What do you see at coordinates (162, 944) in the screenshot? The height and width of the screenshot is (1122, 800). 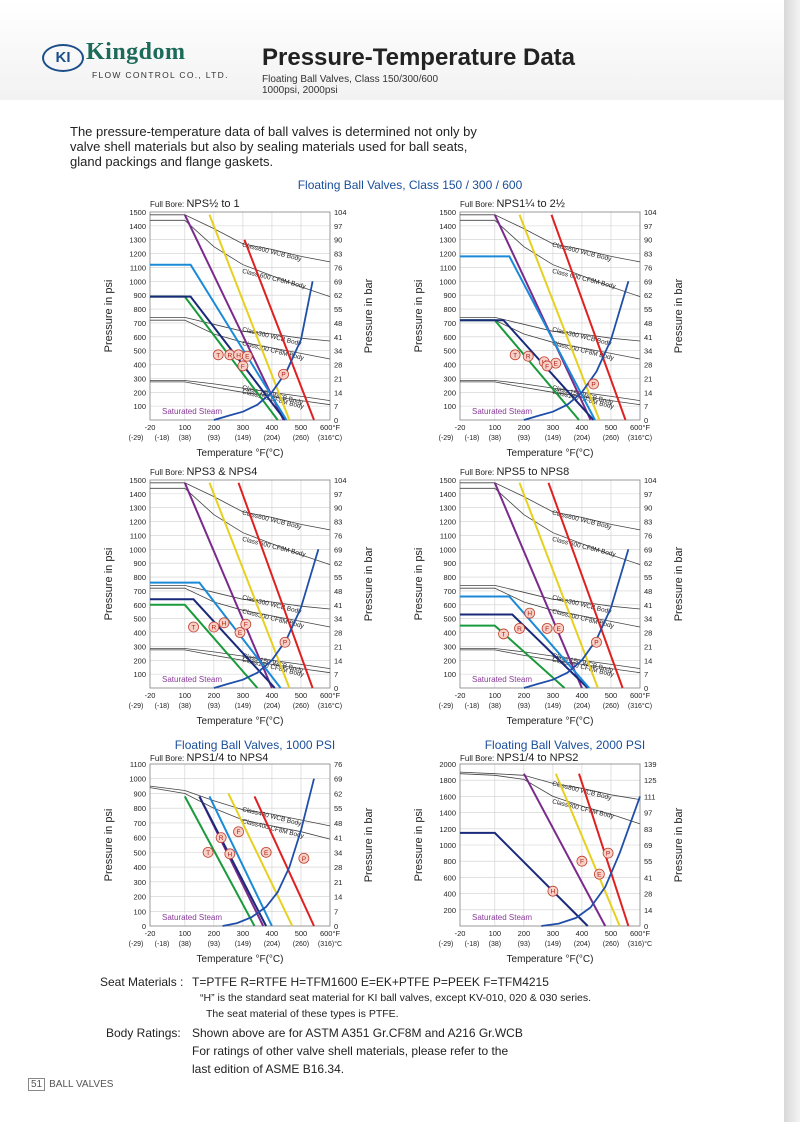 I see `x-tick-label-c: (-18)` at bounding box center [162, 944].